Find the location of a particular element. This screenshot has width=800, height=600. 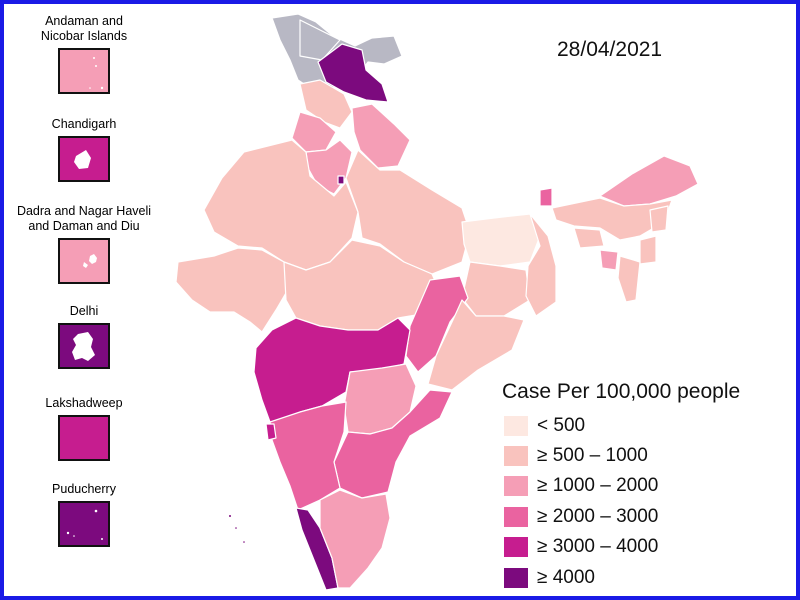

island-dots is located at coordinates (237, 529).